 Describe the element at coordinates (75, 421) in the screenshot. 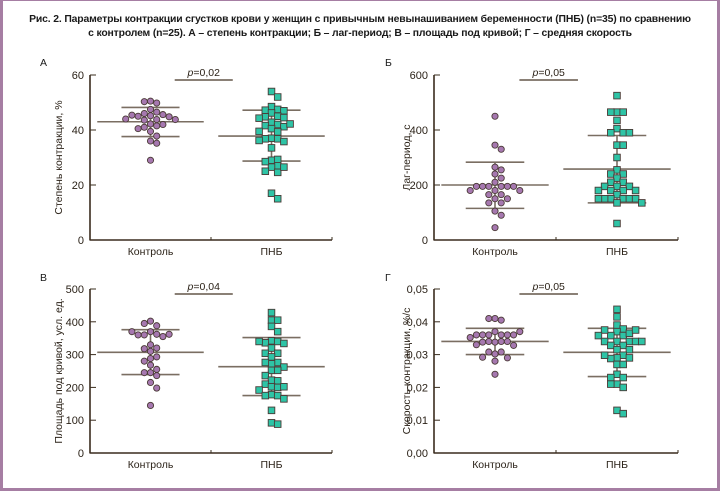

I see `panel-3-y-tick-label: 100` at that location.